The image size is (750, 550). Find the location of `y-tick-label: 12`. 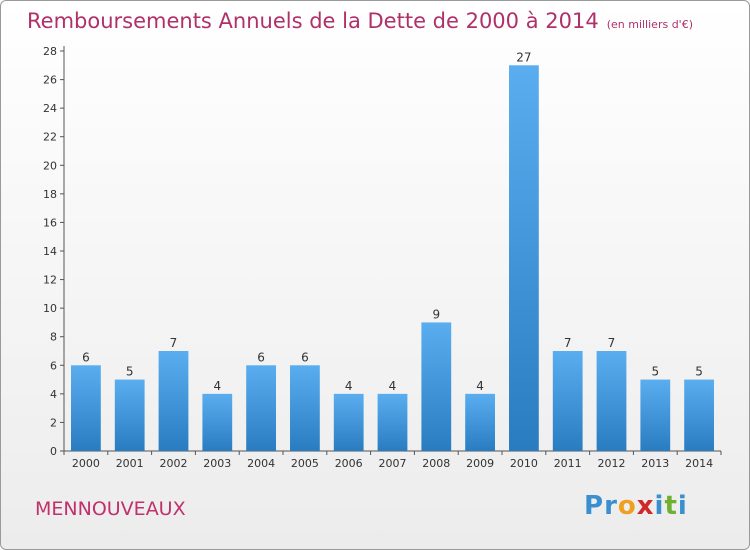

y-tick-label: 12 is located at coordinates (50, 280).